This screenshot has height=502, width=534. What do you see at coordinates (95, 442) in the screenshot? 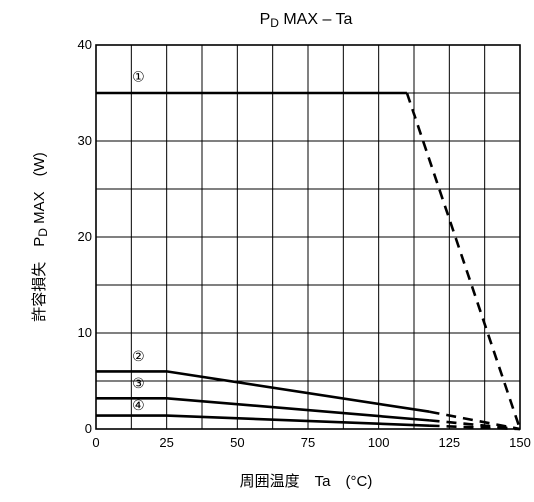
I see `x-tick-label: 0` at bounding box center [95, 442].